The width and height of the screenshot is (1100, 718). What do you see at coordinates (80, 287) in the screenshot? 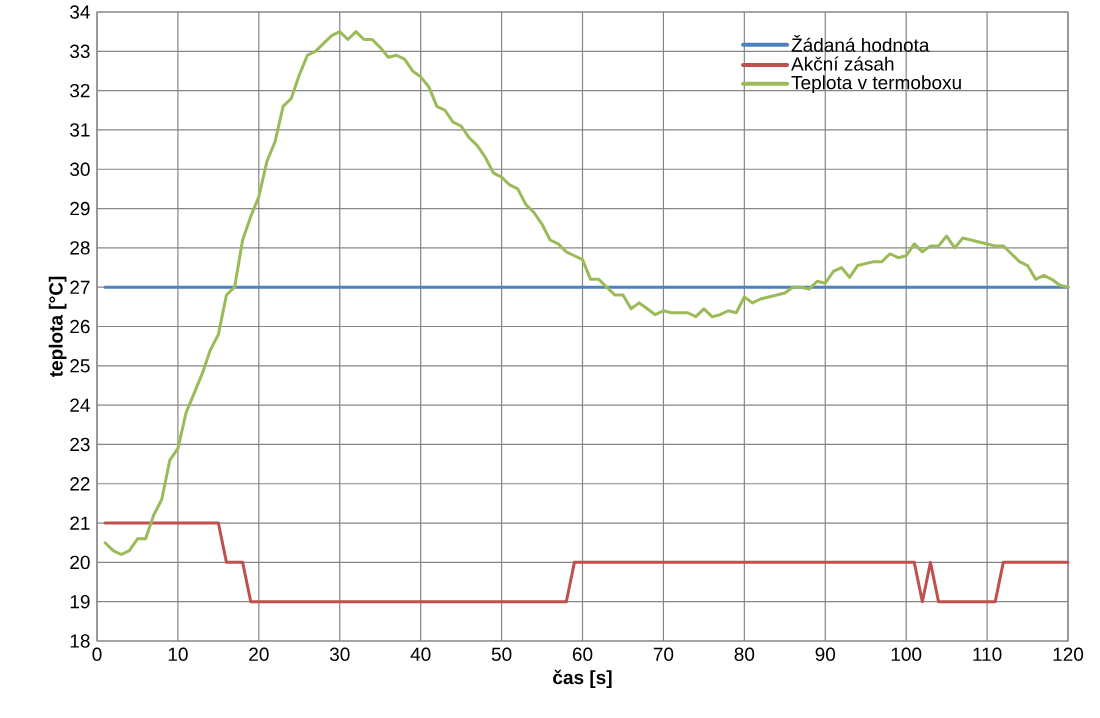
I see `y-tick-label: 27` at bounding box center [80, 287].